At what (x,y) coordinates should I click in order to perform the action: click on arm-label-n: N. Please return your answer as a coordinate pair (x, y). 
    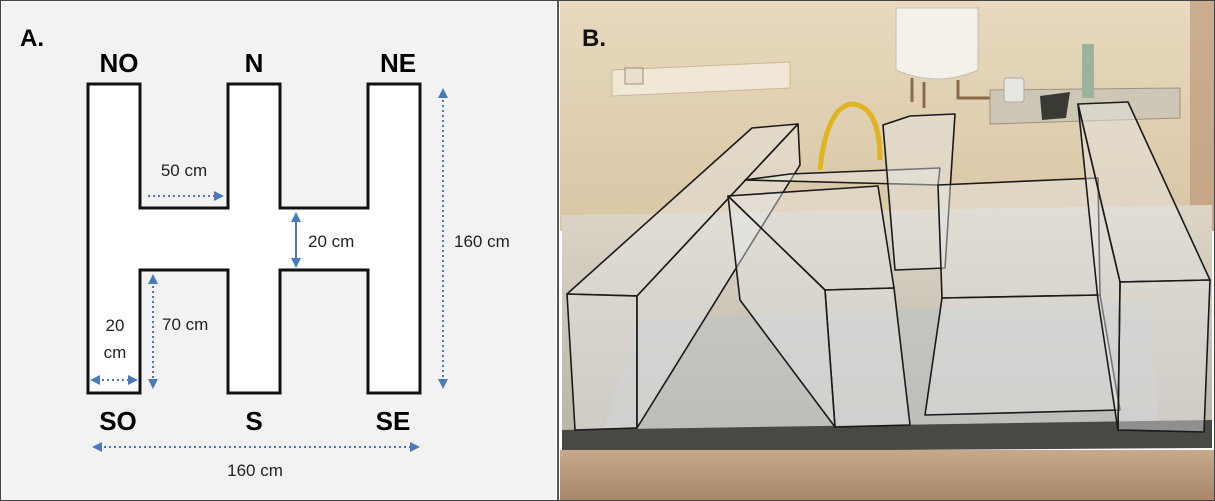
    Looking at the image, I should click on (254, 63).